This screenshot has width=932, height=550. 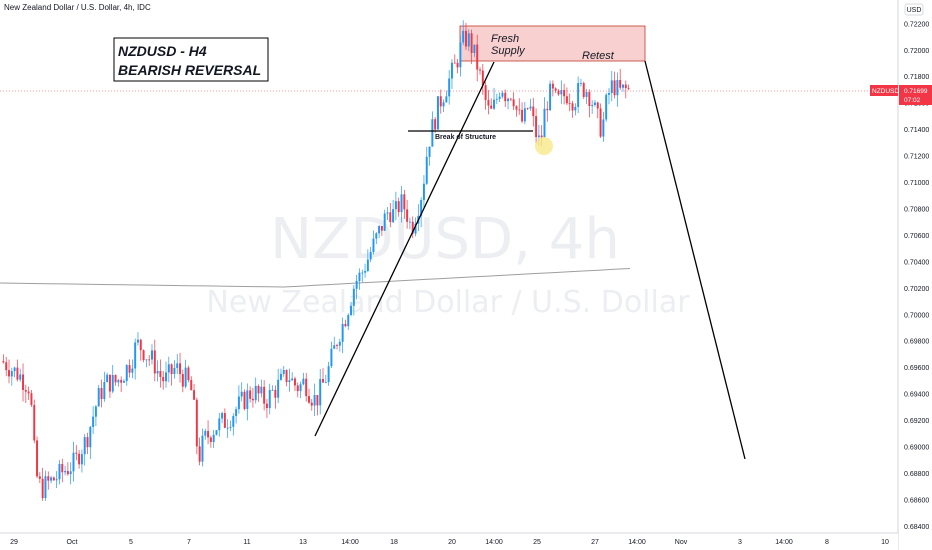 I want to click on price-tick-label: 0.71000, so click(x=916, y=183).